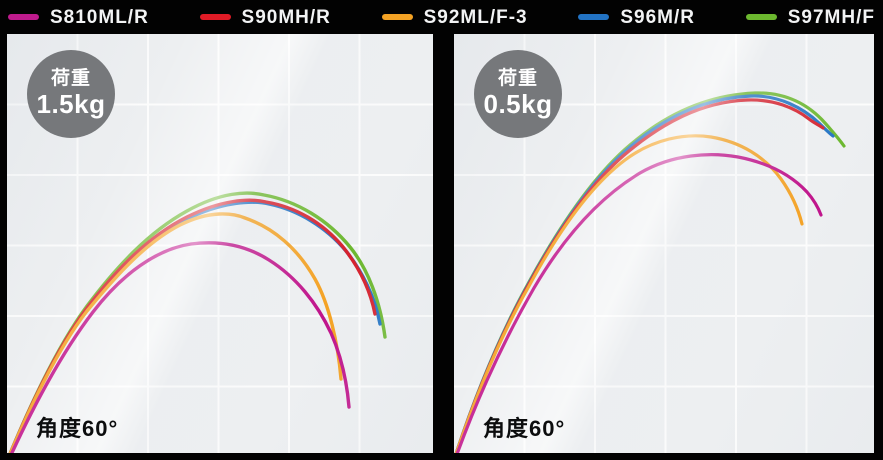 This screenshot has height=460, width=883. Describe the element at coordinates (99, 17) in the screenshot. I see `legend-label: S810ML/R` at that location.